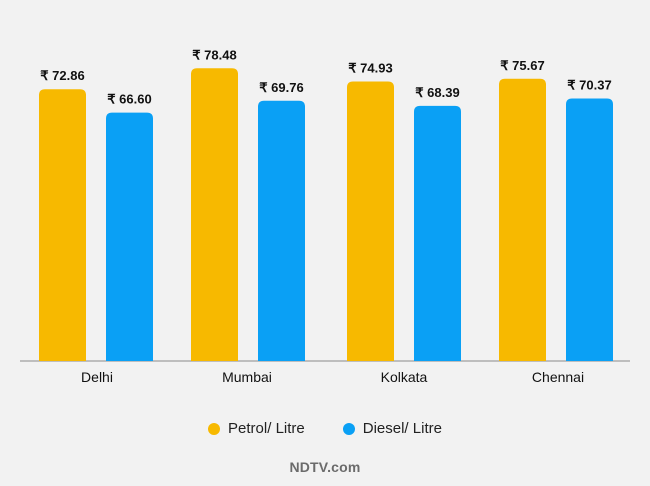  Describe the element at coordinates (247, 377) in the screenshot. I see `category-label-mumbai: Mumbai` at that location.